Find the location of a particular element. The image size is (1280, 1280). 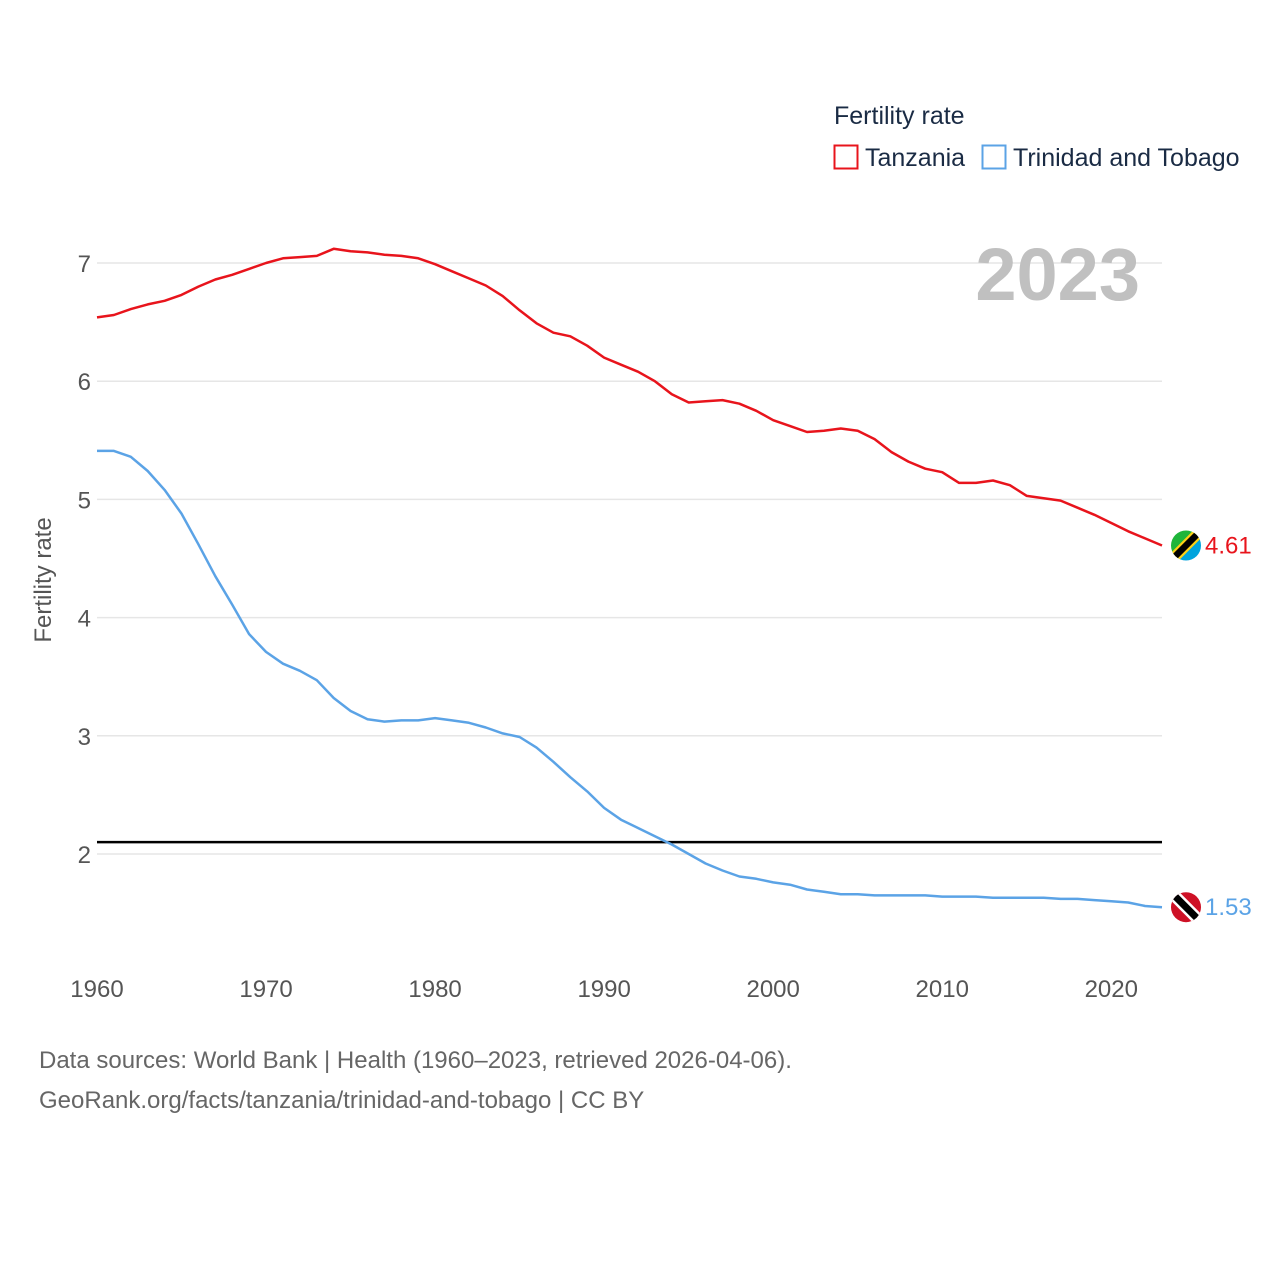

x-tick-label: 2020 is located at coordinates (1111, 989).